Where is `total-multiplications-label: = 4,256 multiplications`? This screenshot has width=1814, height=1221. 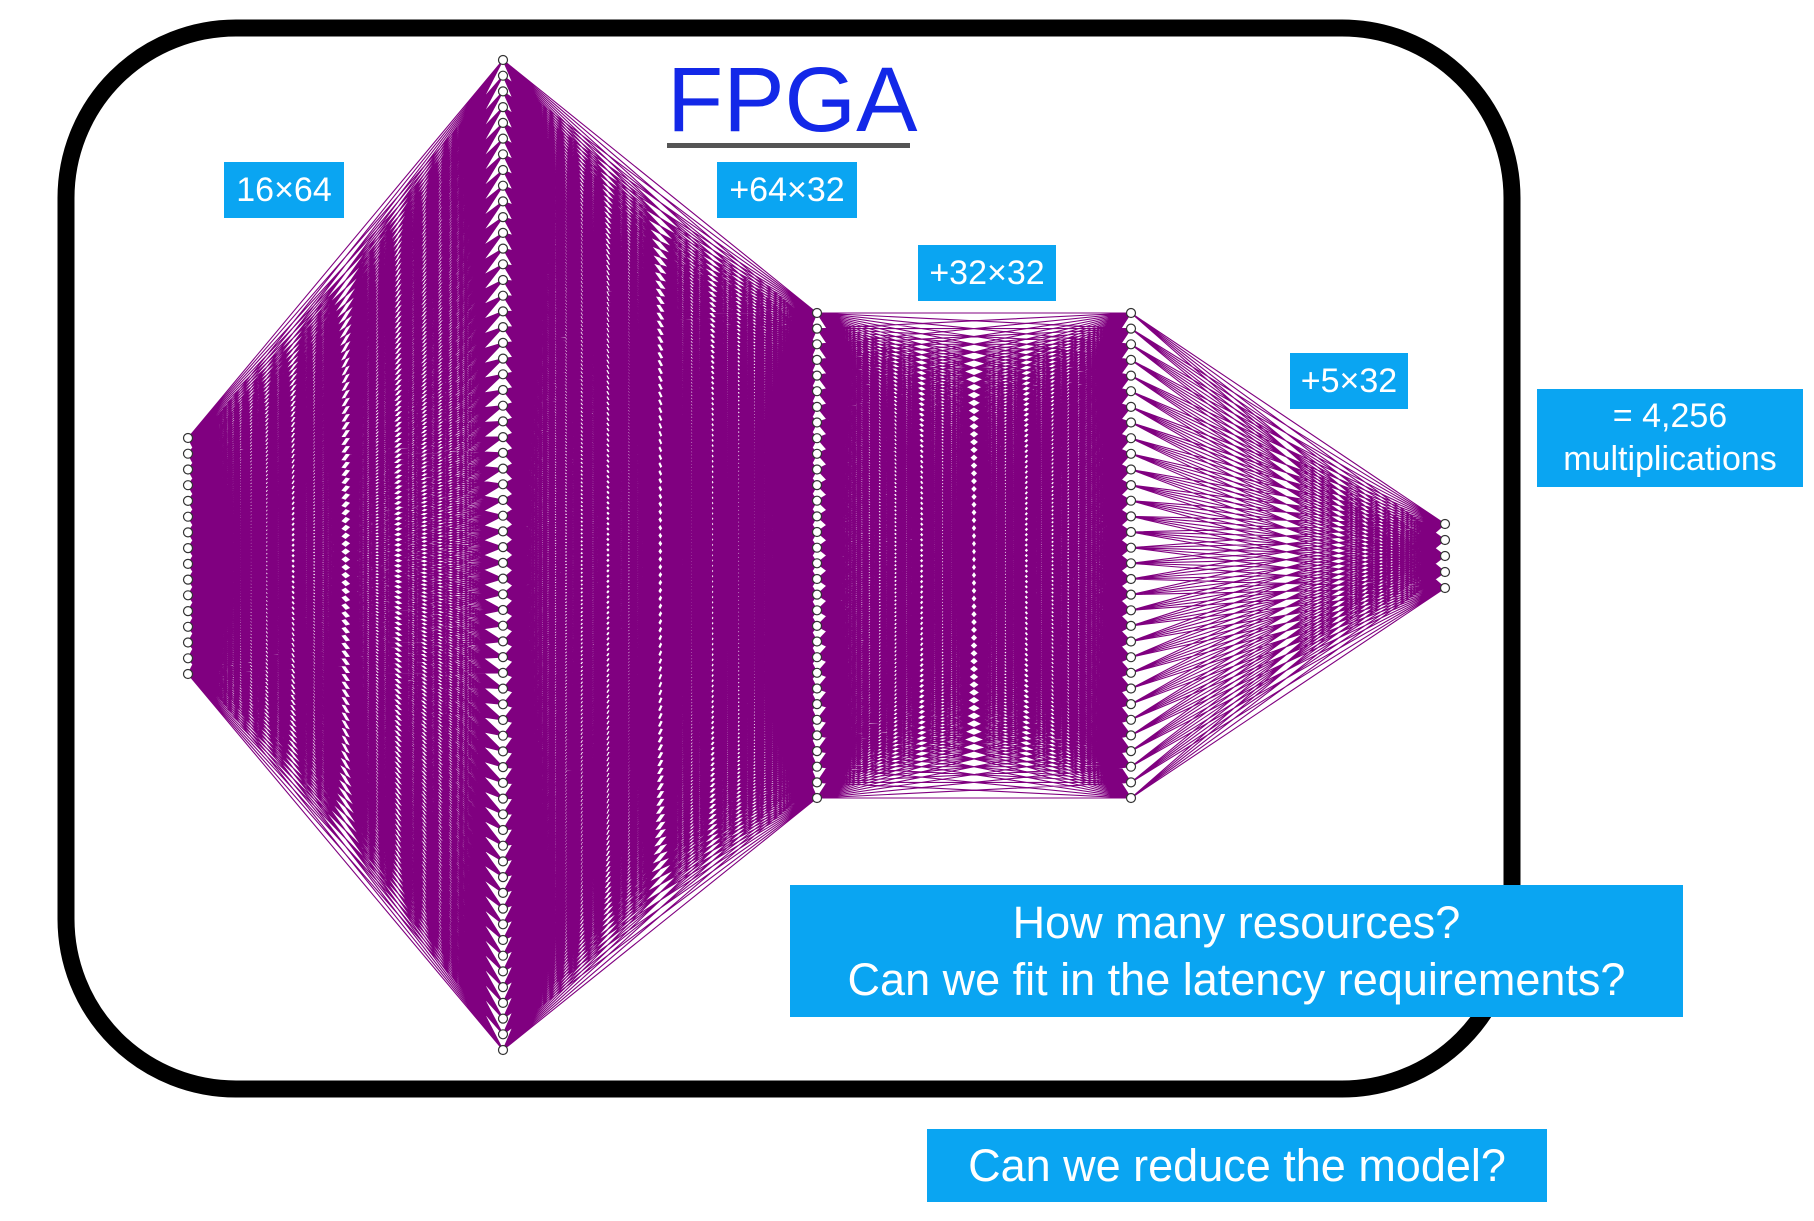 total-multiplications-label: = 4,256 multiplications is located at coordinates (1670, 438).